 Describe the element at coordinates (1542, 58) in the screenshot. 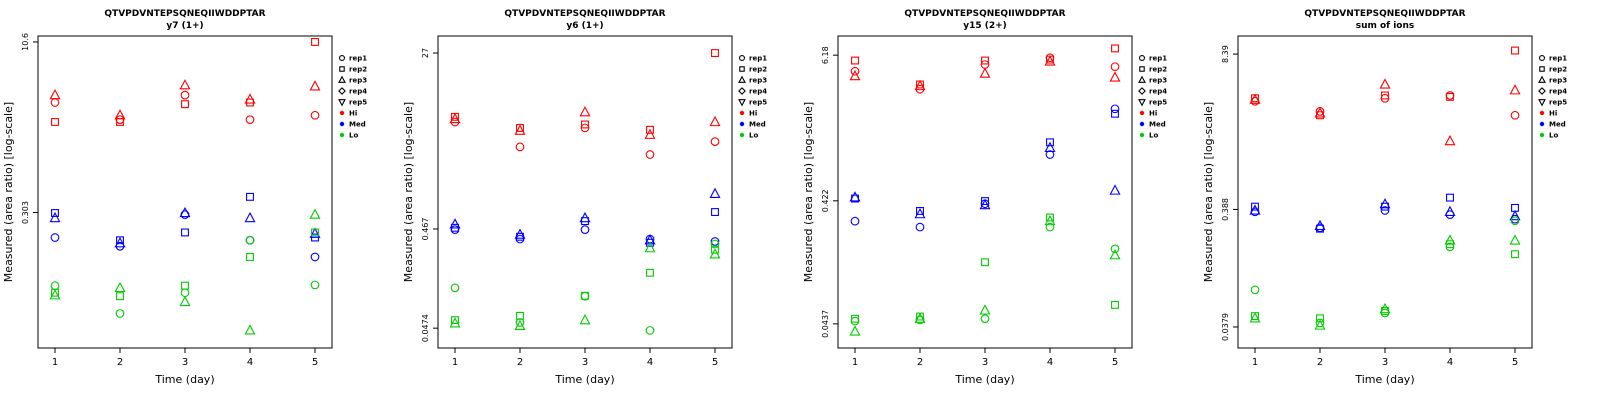

I see `legend-marker-rep1` at that location.